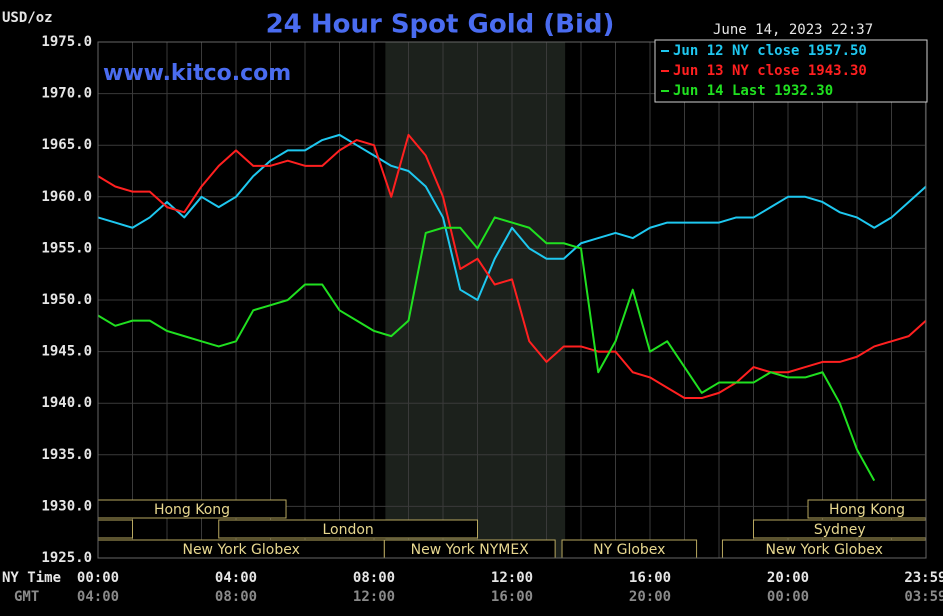 The width and height of the screenshot is (943, 616). I want to click on x2-tick-label: 03:59, so click(923, 597).